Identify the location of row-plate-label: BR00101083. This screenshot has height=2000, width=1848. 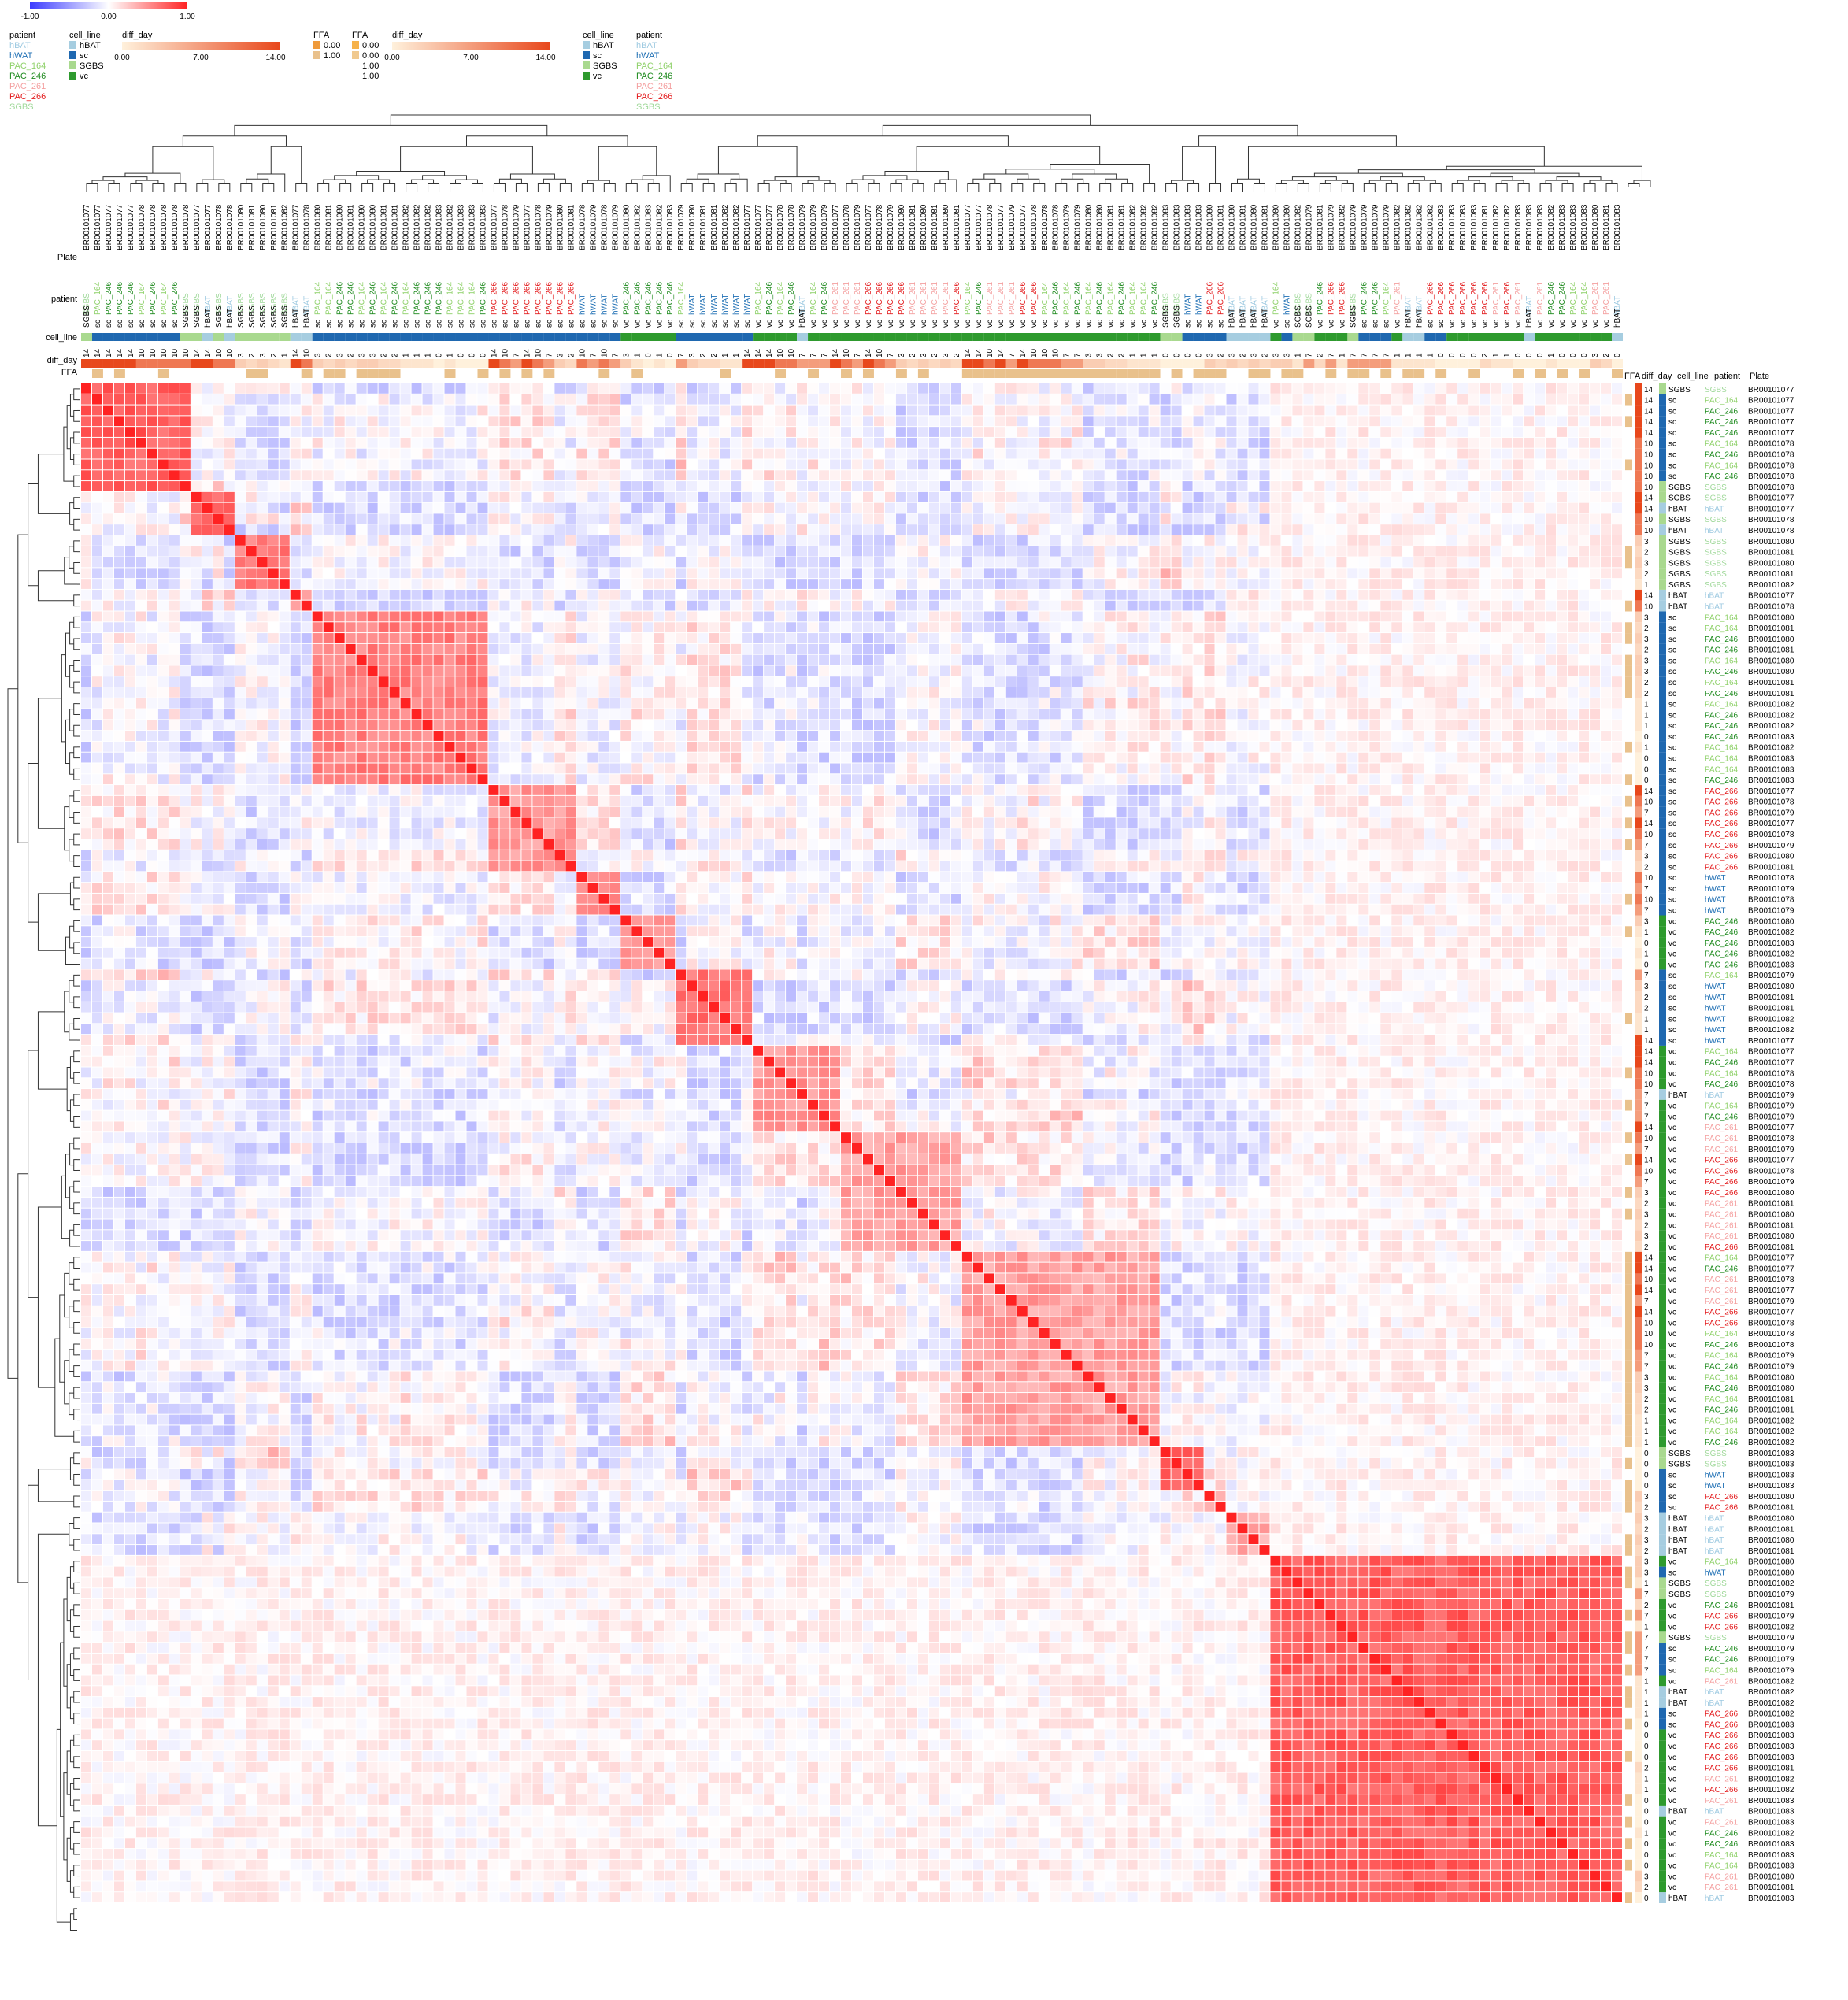
(1771, 1747).